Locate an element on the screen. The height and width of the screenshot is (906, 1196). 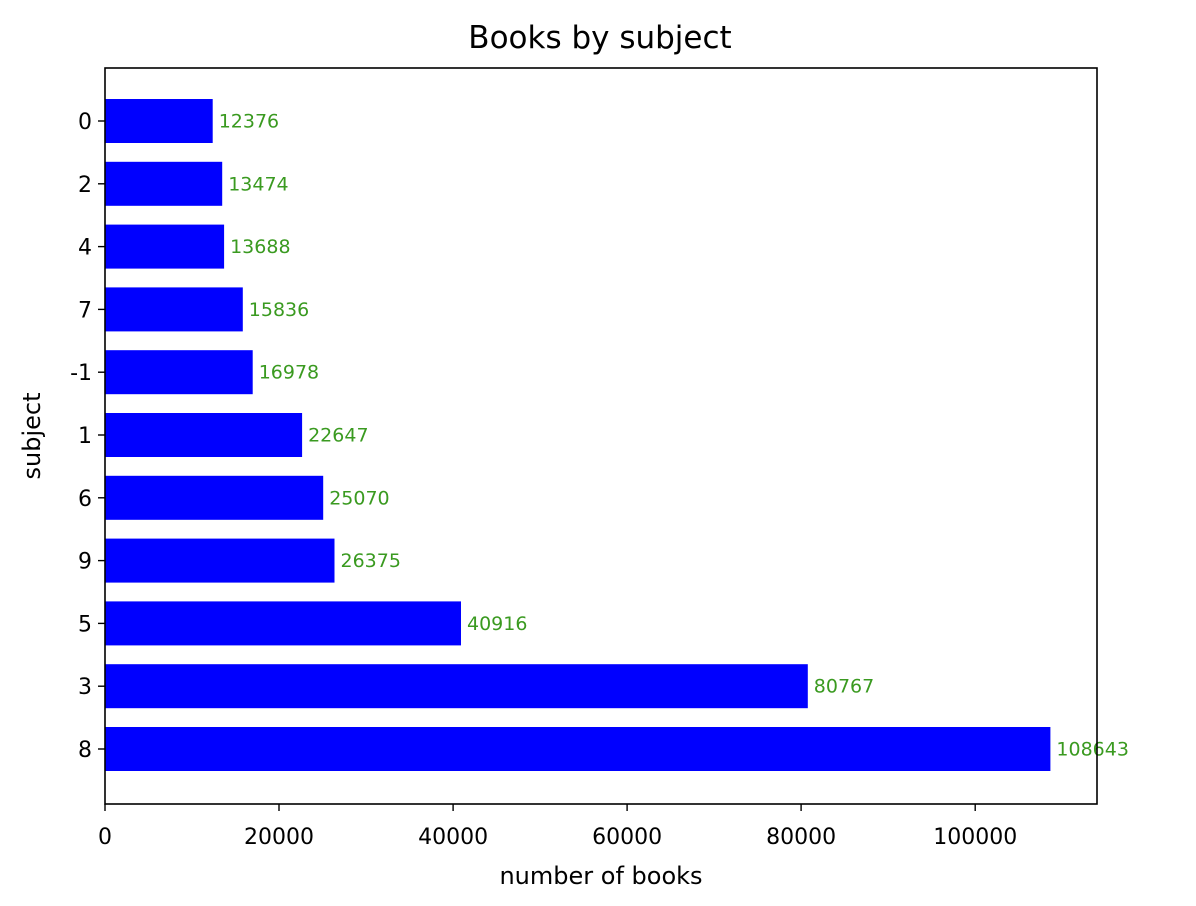
x-tick-label: 0 is located at coordinates (105, 837).